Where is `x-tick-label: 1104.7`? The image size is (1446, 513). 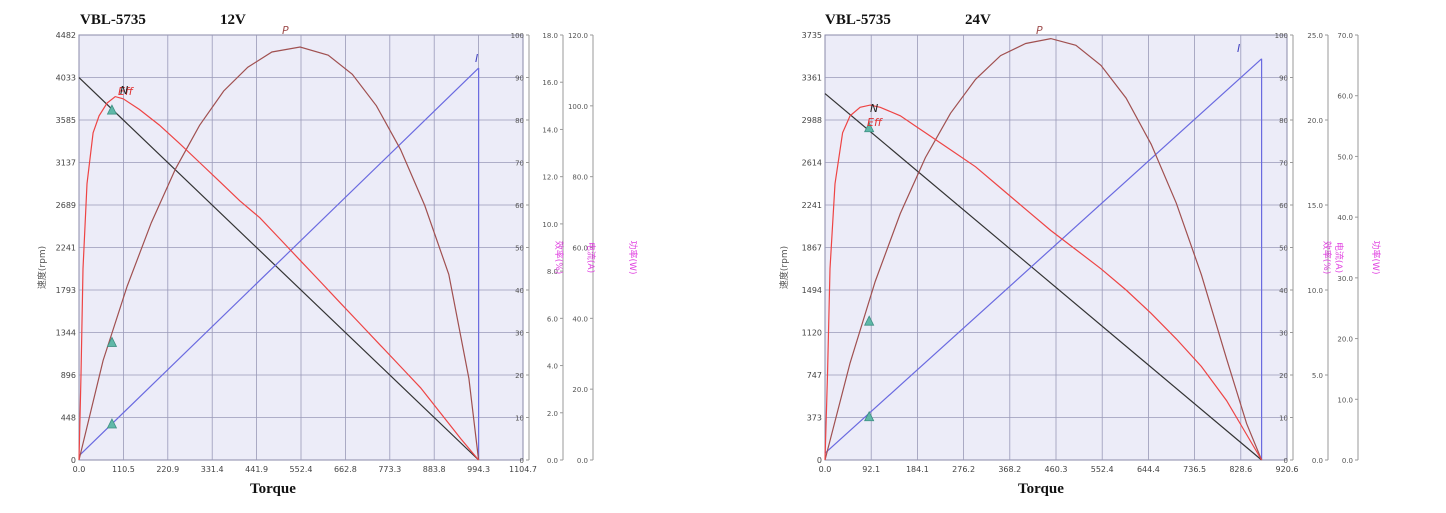 x-tick-label: 1104.7 is located at coordinates (523, 469).